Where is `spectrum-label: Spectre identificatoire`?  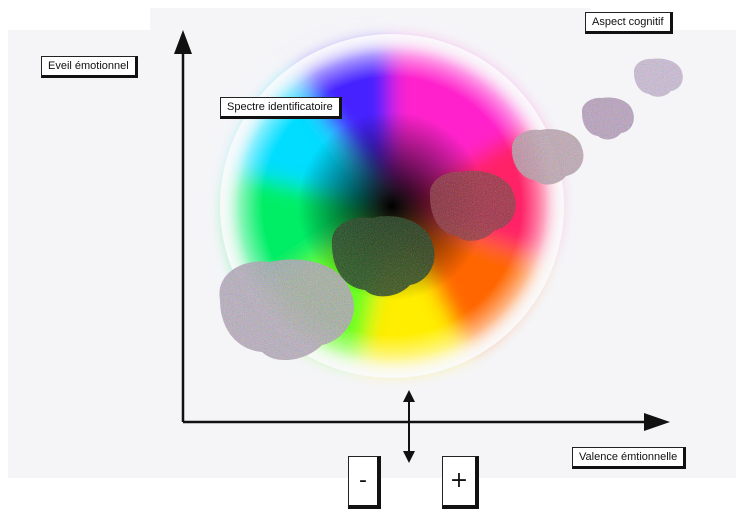
spectrum-label: Spectre identificatoire is located at coordinates (281, 108).